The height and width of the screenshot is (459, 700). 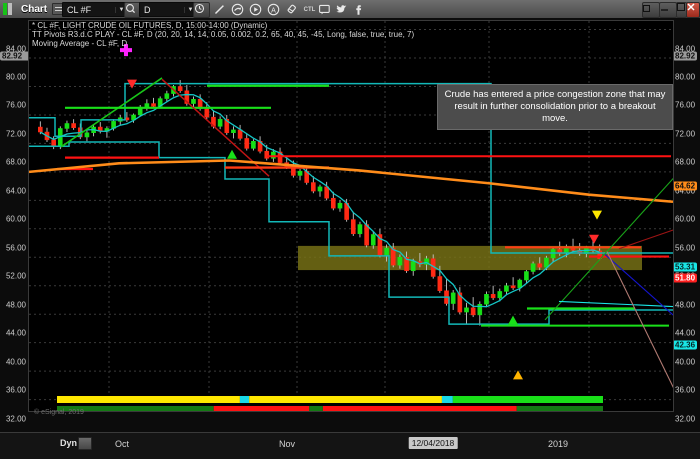 I want to click on projection-line-gray, so click(x=639, y=320).